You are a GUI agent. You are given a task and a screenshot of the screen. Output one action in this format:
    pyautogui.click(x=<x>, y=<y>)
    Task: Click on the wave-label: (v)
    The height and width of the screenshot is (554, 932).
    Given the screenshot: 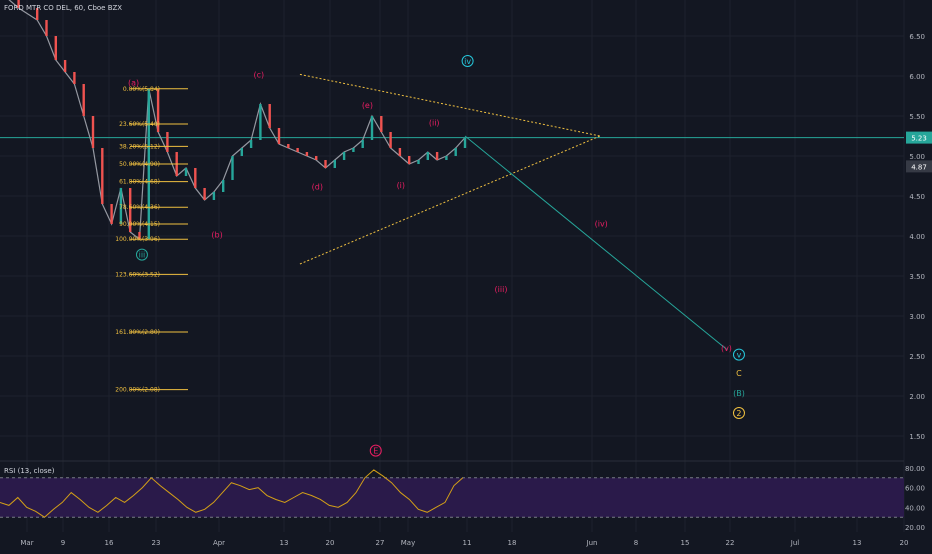 What is the action you would take?
    pyautogui.click(x=726, y=348)
    